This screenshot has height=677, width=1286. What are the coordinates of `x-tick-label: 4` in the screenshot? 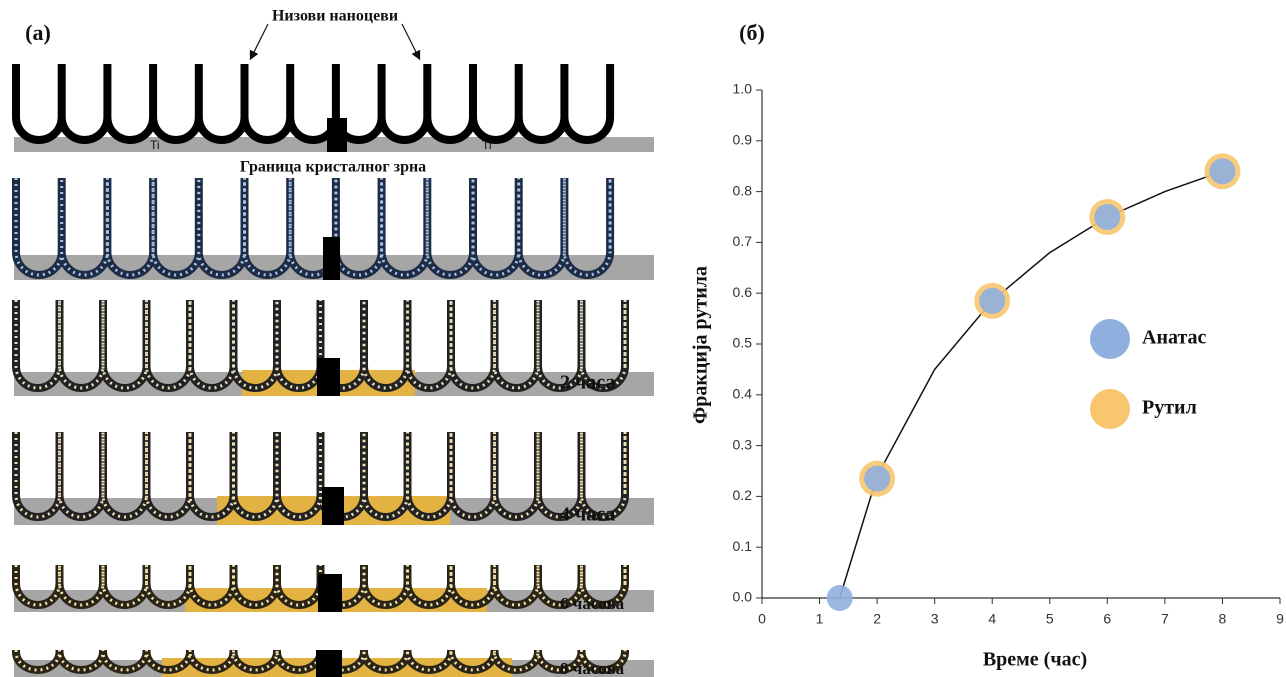 It's located at (992, 619).